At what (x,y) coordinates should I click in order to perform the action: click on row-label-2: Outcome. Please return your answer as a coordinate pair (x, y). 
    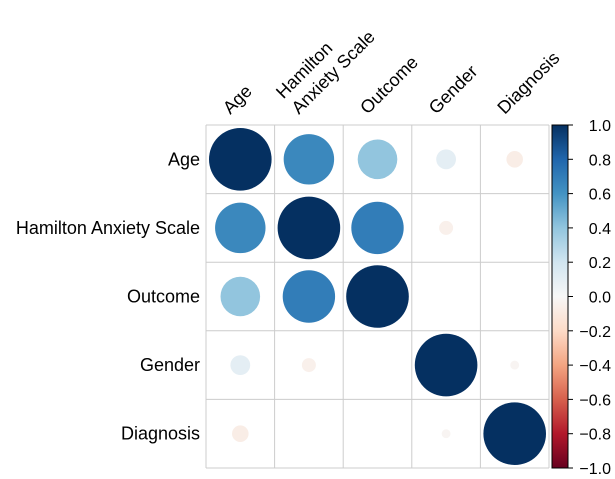
    Looking at the image, I should click on (163, 297).